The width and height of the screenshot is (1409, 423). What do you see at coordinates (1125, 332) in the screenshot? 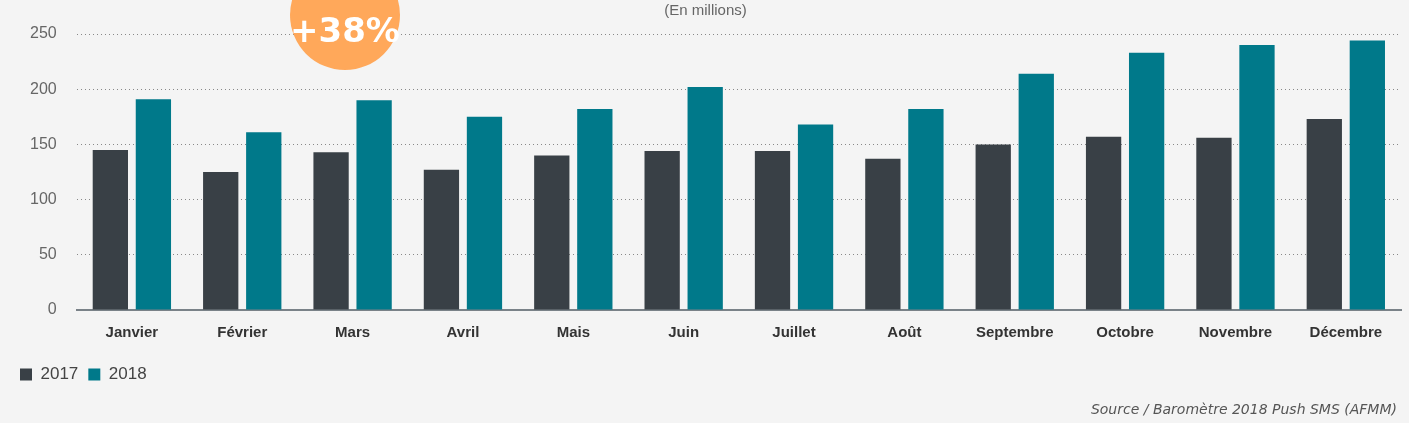
I see `x-tick-label: Octobre` at bounding box center [1125, 332].